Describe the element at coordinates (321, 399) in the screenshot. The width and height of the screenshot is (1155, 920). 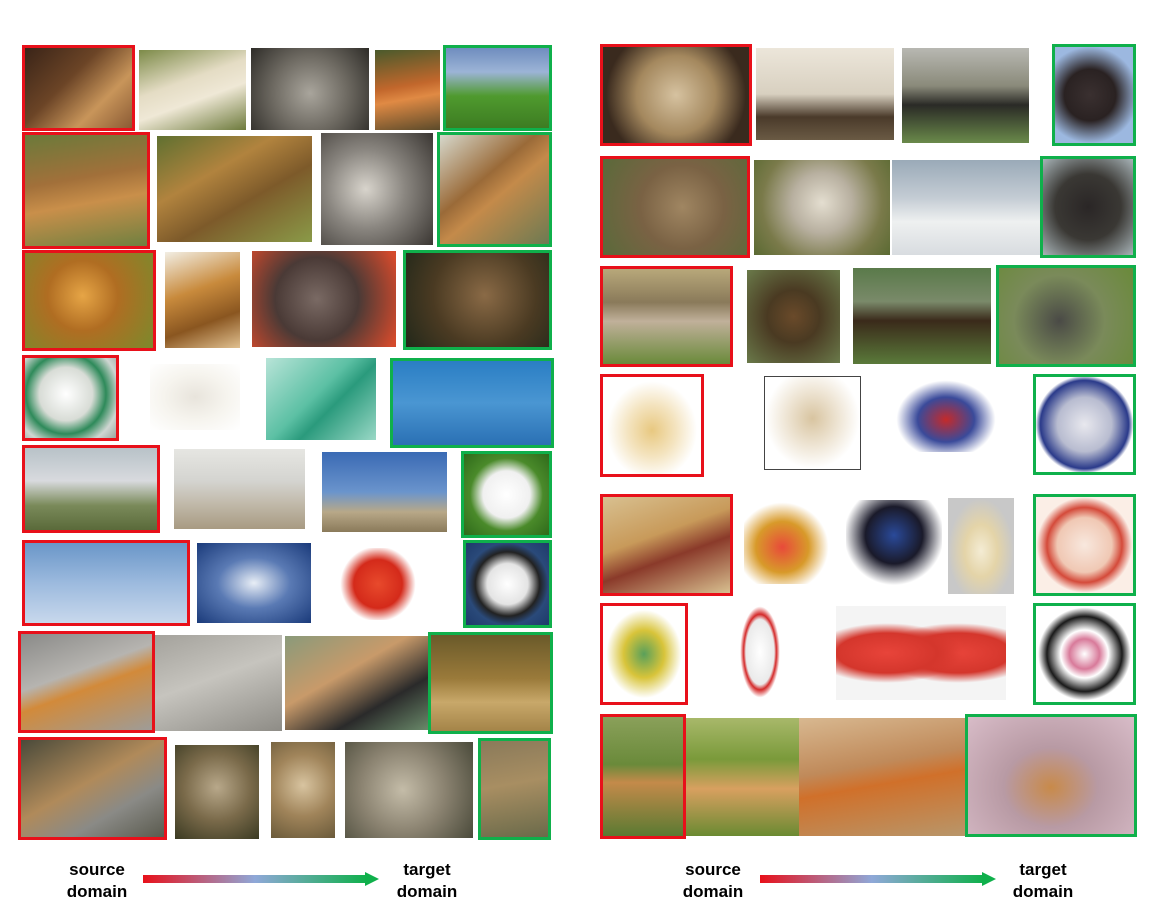
I see `image-syringe` at that location.